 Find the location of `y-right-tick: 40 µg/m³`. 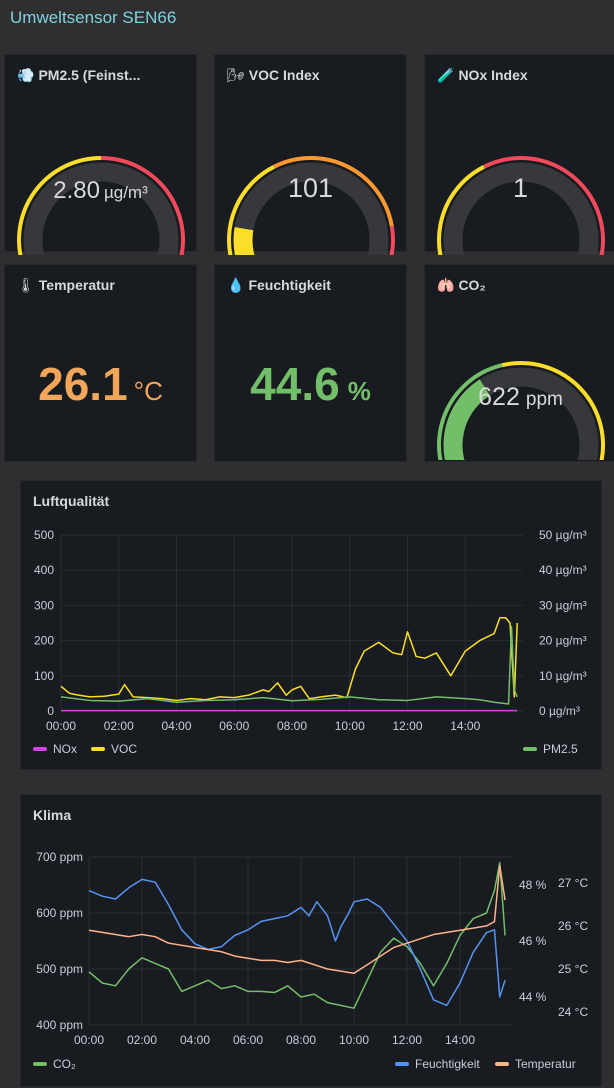

y-right-tick: 40 µg/m³ is located at coordinates (563, 570).